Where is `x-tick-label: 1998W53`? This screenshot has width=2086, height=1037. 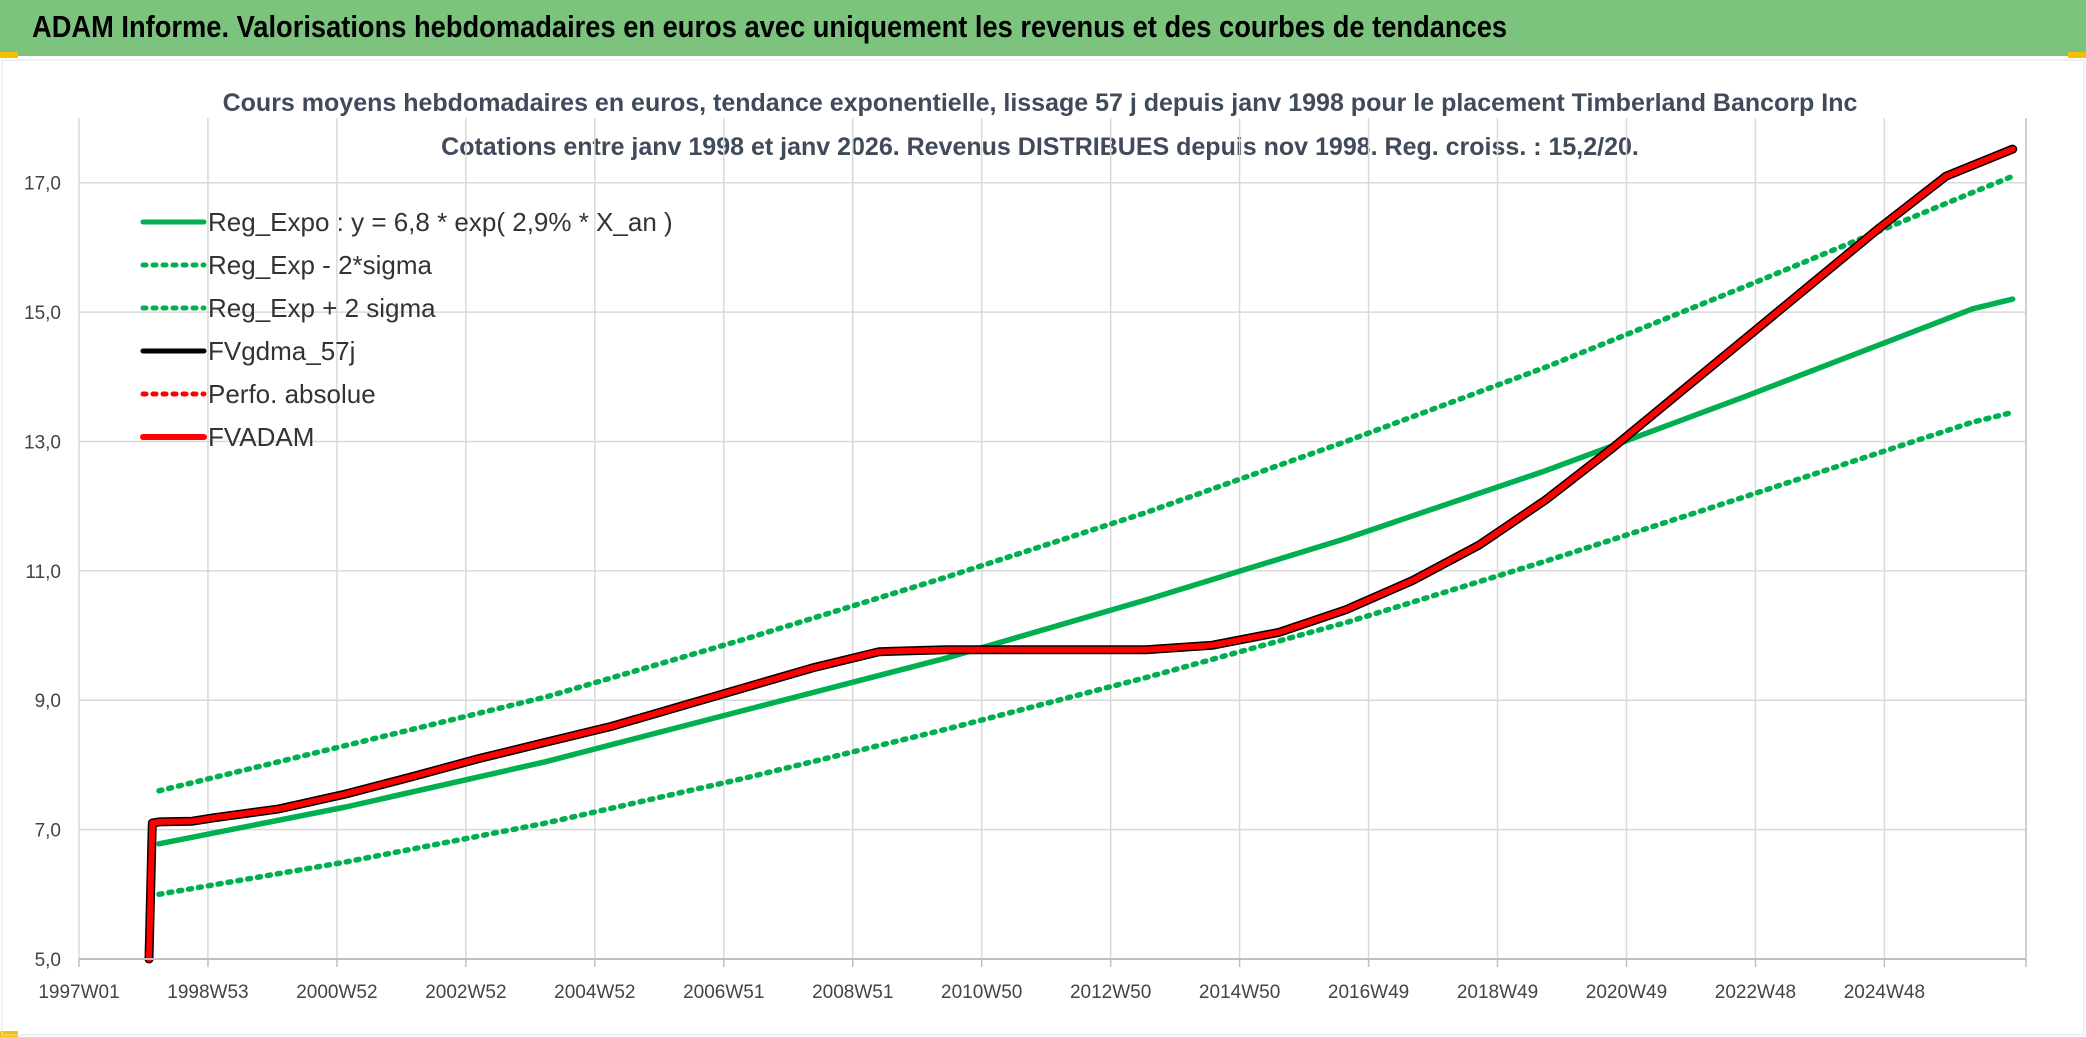 x-tick-label: 1998W53 is located at coordinates (207, 992).